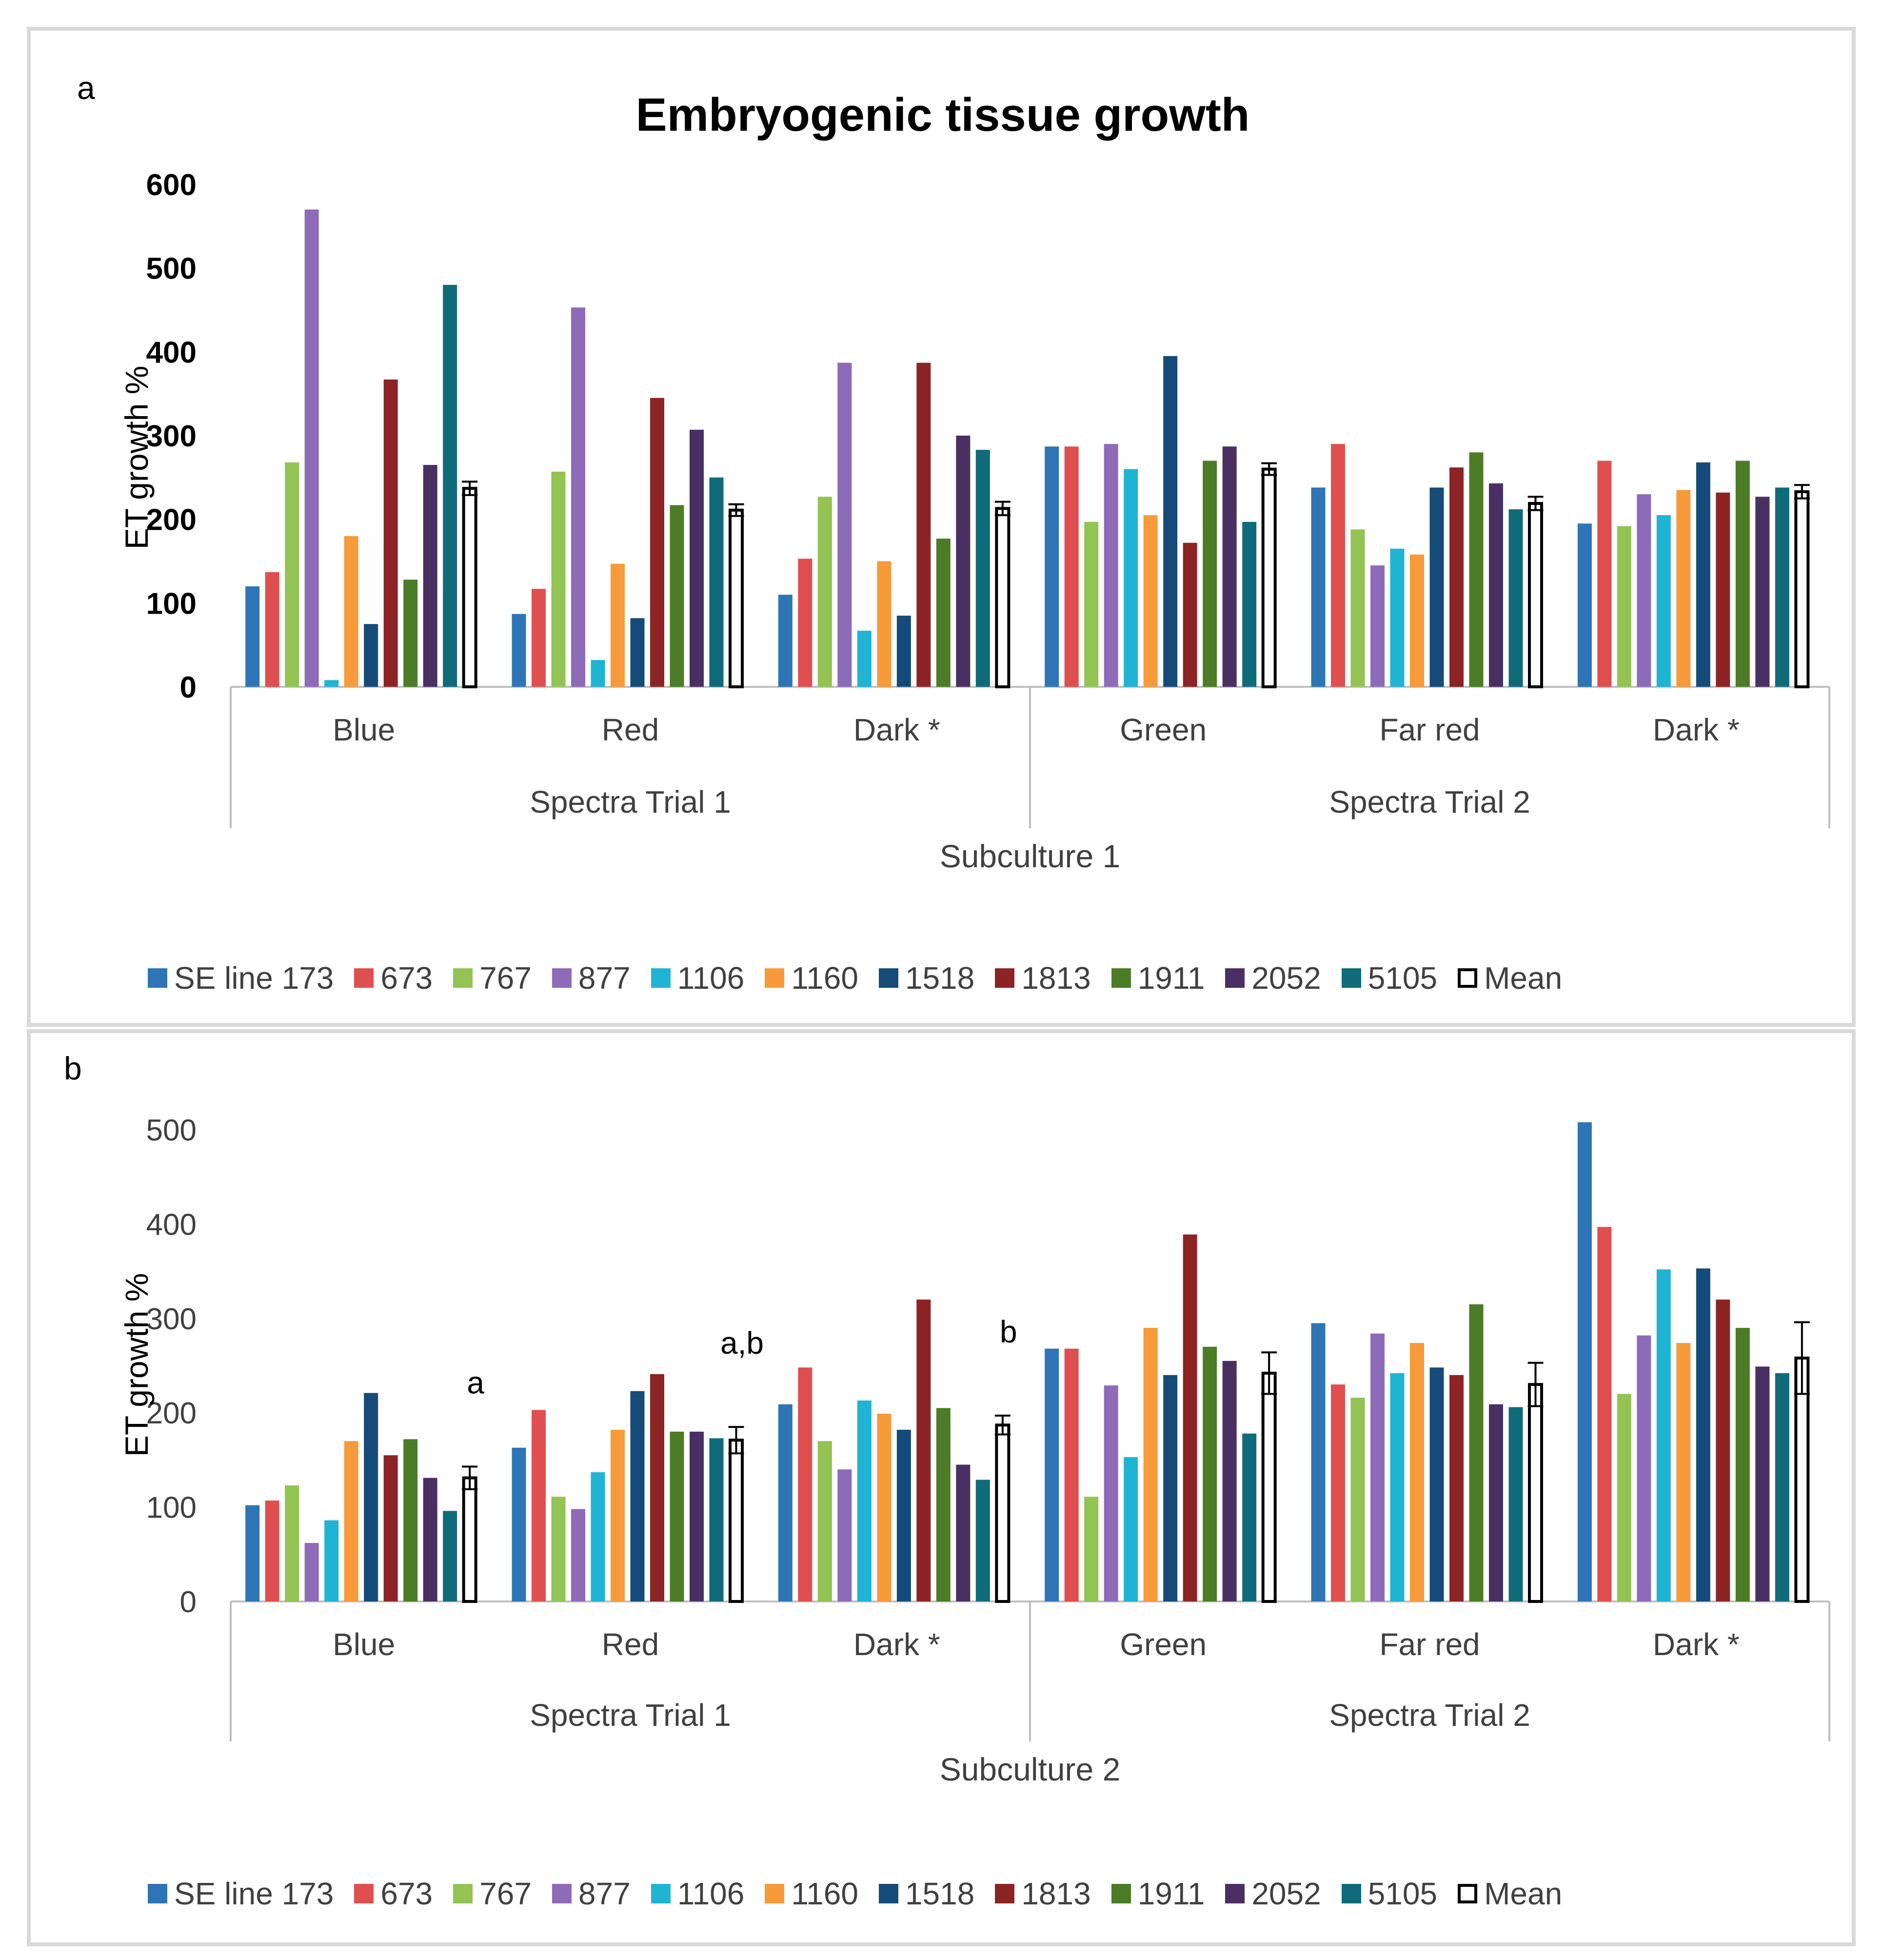 The height and width of the screenshot is (1960, 1883). I want to click on legend-item: 1518, so click(926, 978).